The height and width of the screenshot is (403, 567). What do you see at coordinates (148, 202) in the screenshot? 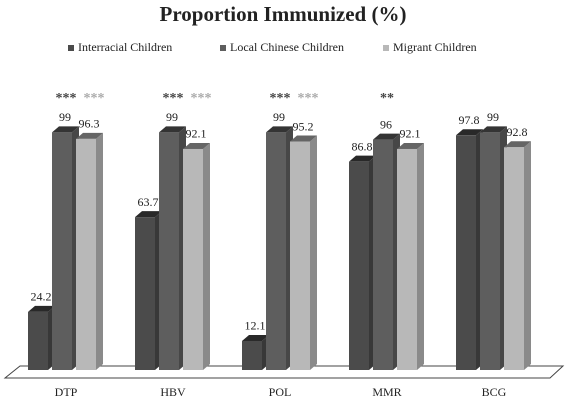
I see `value-label: 63.7` at bounding box center [148, 202].